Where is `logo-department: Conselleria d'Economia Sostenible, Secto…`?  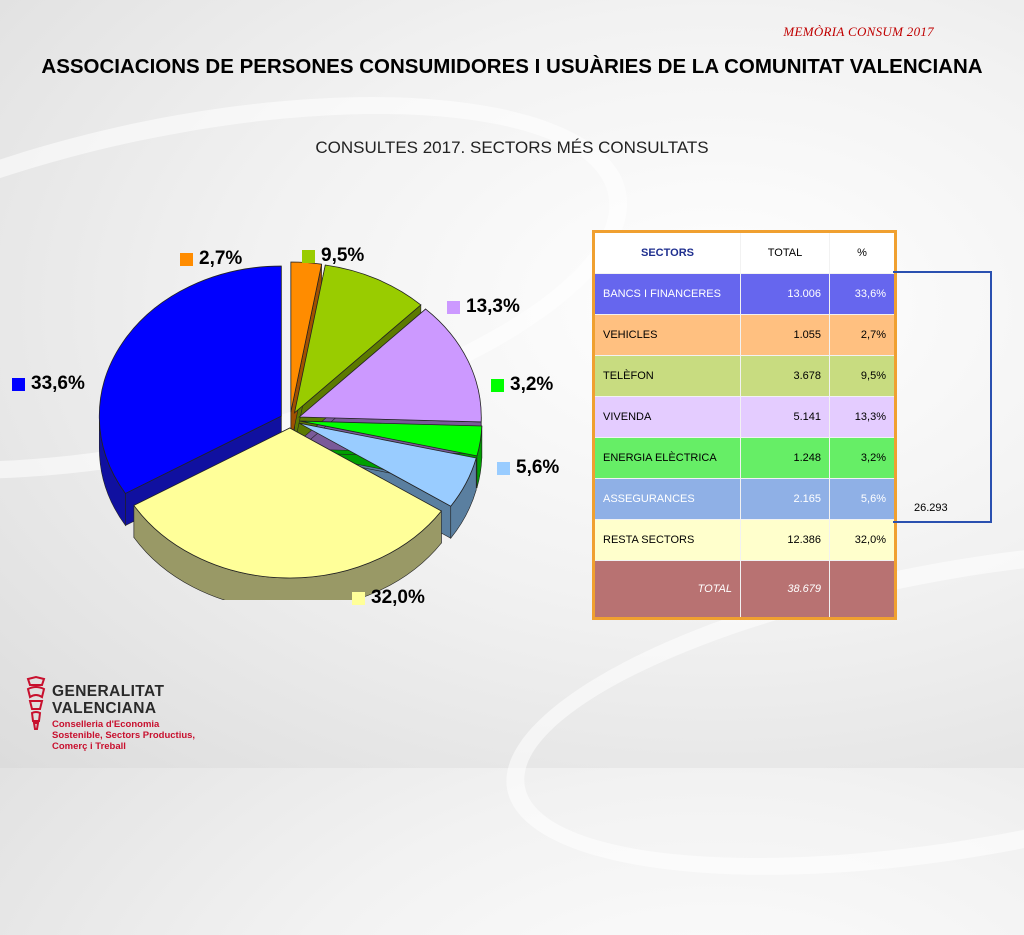 logo-department: Conselleria d'Economia Sostenible, Secto… is located at coordinates (123, 735).